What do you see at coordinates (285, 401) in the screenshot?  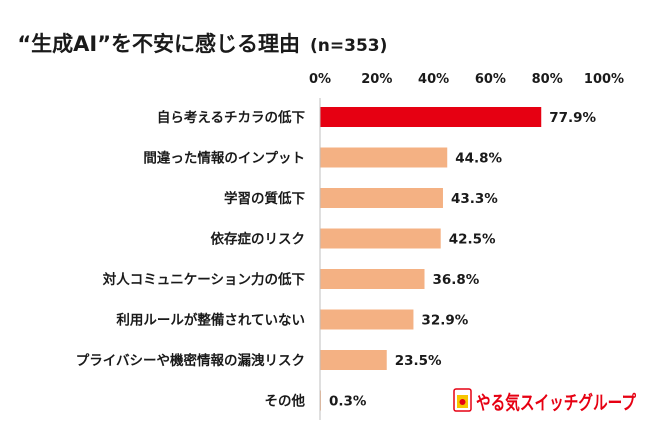 I see `category-label: その他` at bounding box center [285, 401].